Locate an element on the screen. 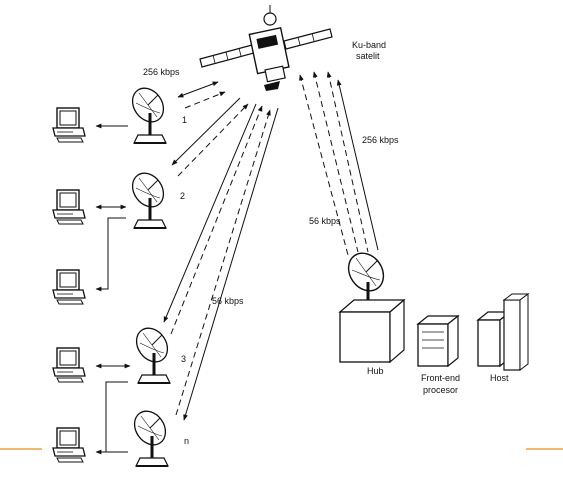  rate-label-top-left: 256 kbps is located at coordinates (161, 72).